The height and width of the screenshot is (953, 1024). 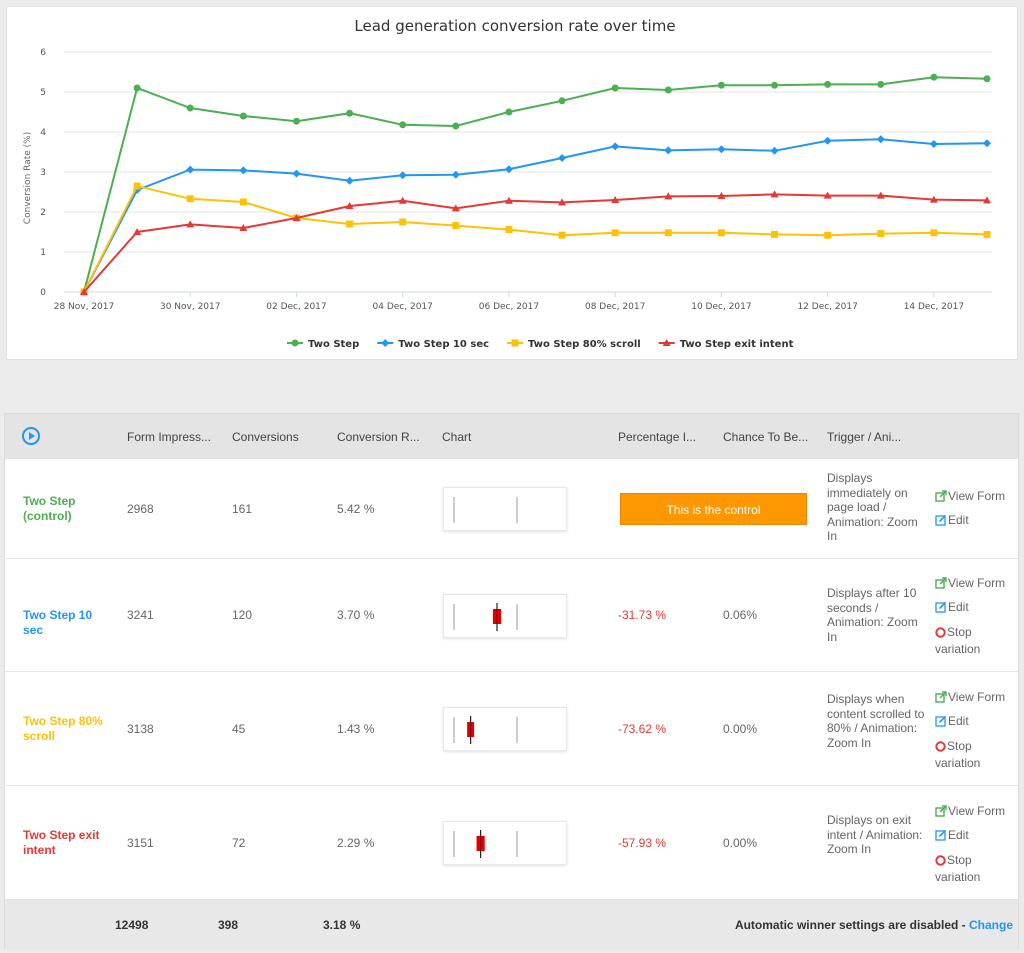 What do you see at coordinates (43, 93) in the screenshot?
I see `y-tick-label: 5` at bounding box center [43, 93].